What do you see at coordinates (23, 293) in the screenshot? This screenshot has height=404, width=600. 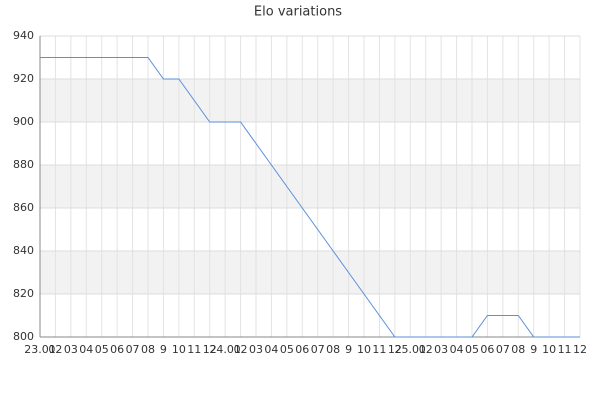 I see `y-tick-label: 820` at bounding box center [23, 293].